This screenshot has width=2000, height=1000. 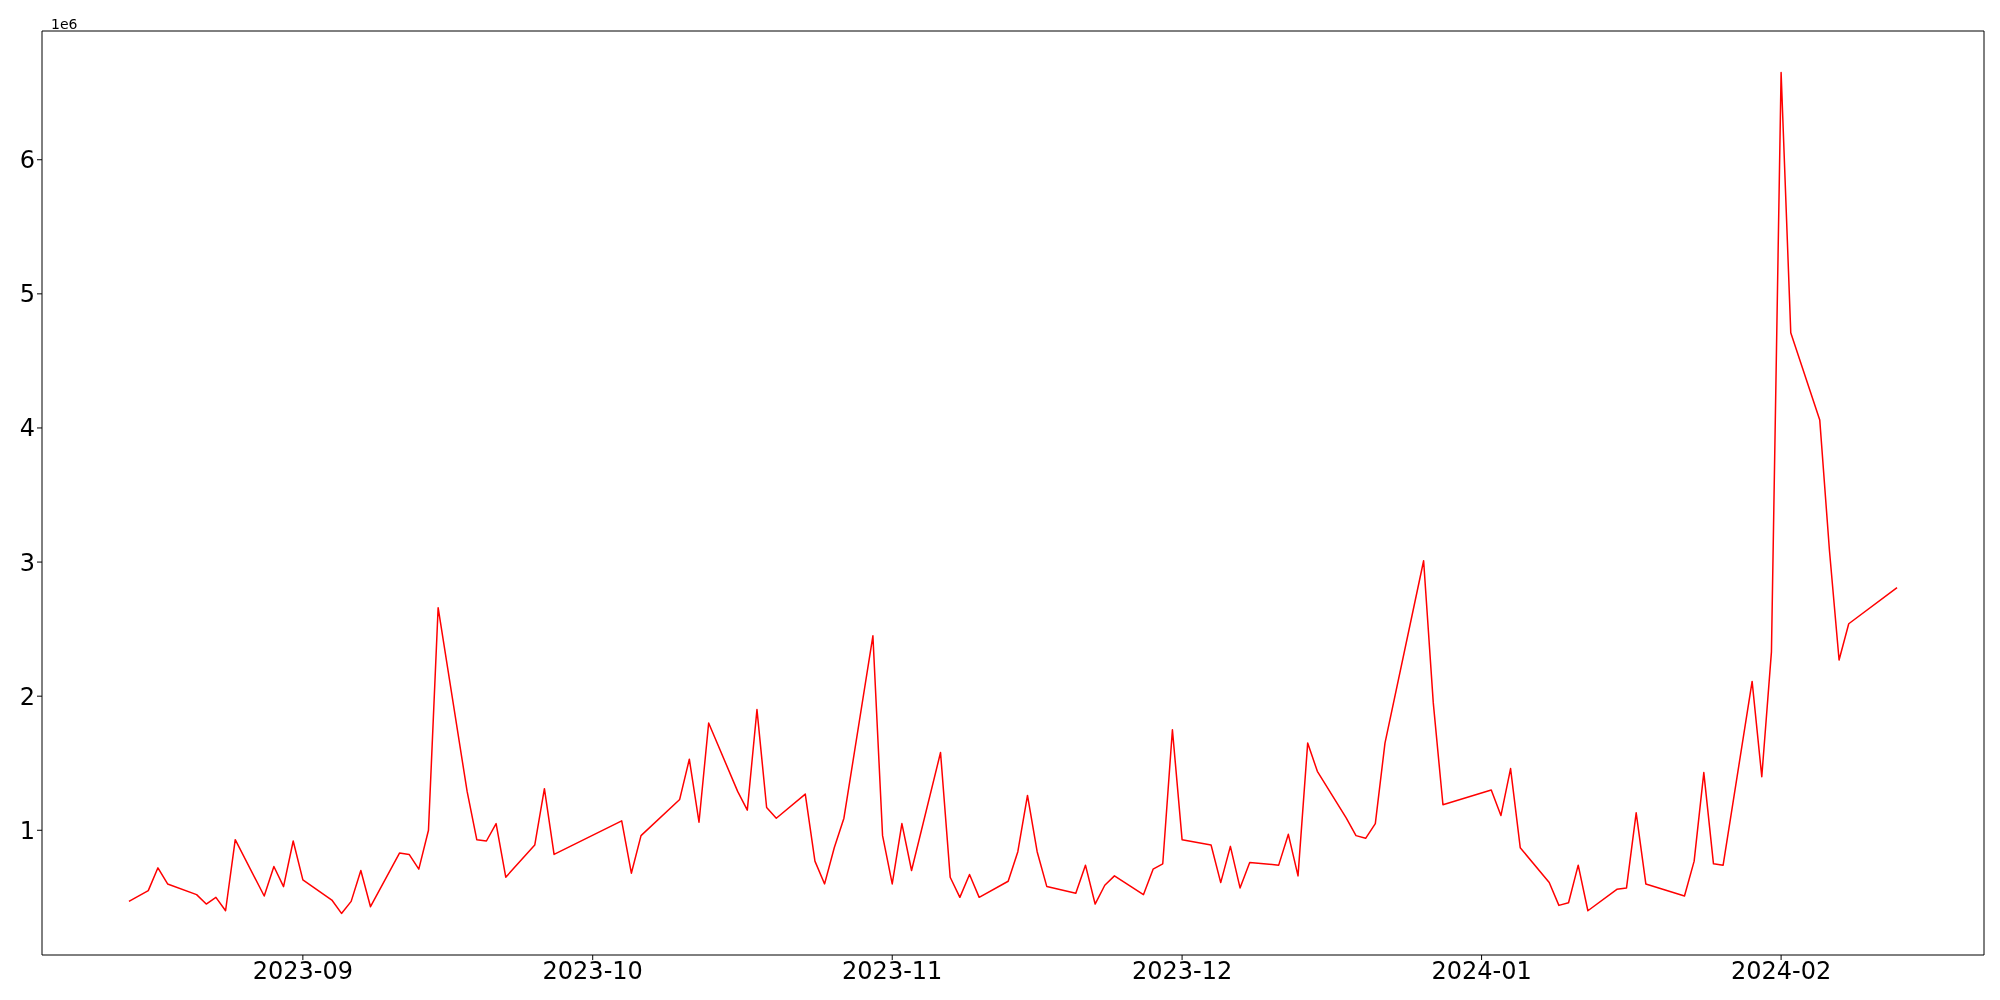 I want to click on x-tick-label: 2024-01, so click(x=1481, y=971).